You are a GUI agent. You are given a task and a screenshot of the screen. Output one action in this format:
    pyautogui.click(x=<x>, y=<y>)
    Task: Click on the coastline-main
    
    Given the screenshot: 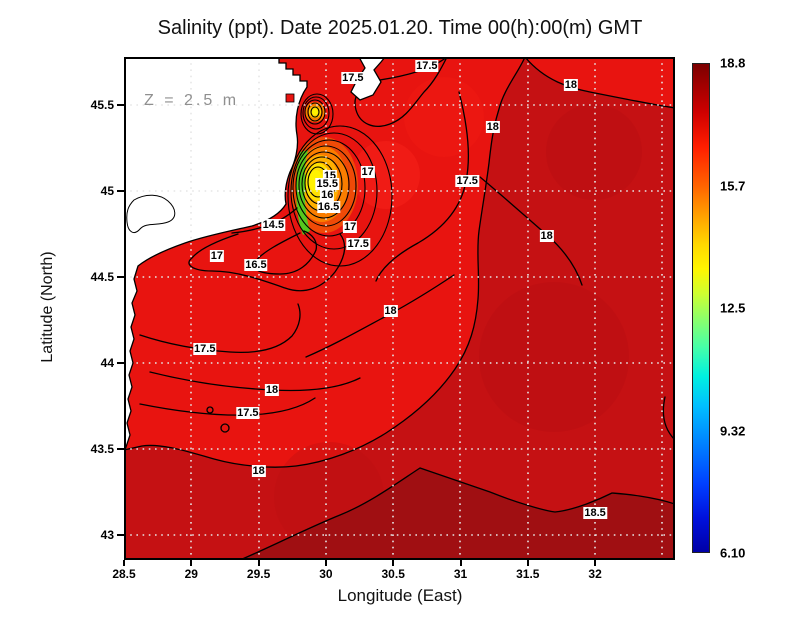 What is the action you would take?
    pyautogui.click(x=216, y=255)
    